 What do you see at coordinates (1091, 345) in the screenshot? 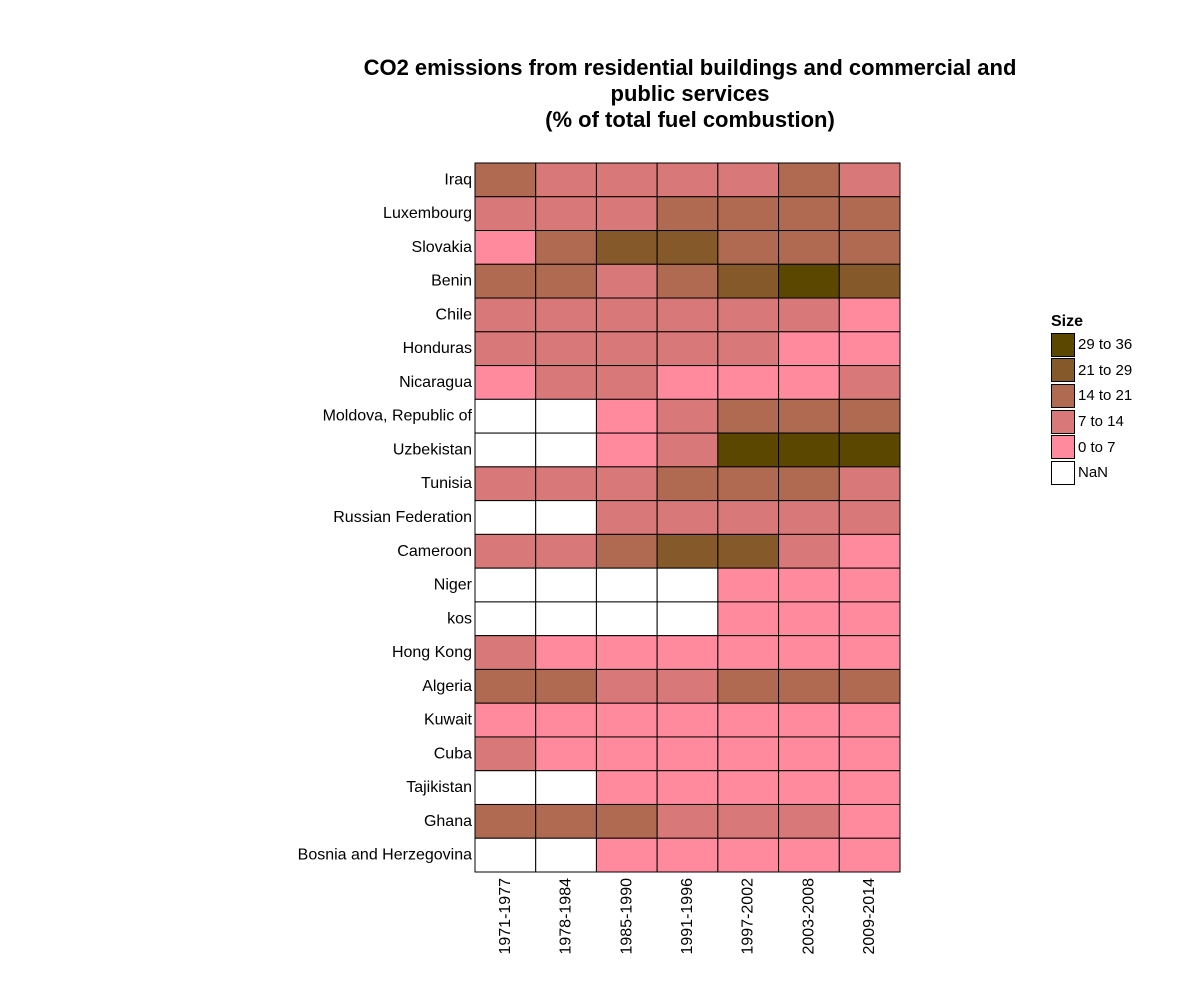
I see `legend-item: 29 to 36` at bounding box center [1091, 345].